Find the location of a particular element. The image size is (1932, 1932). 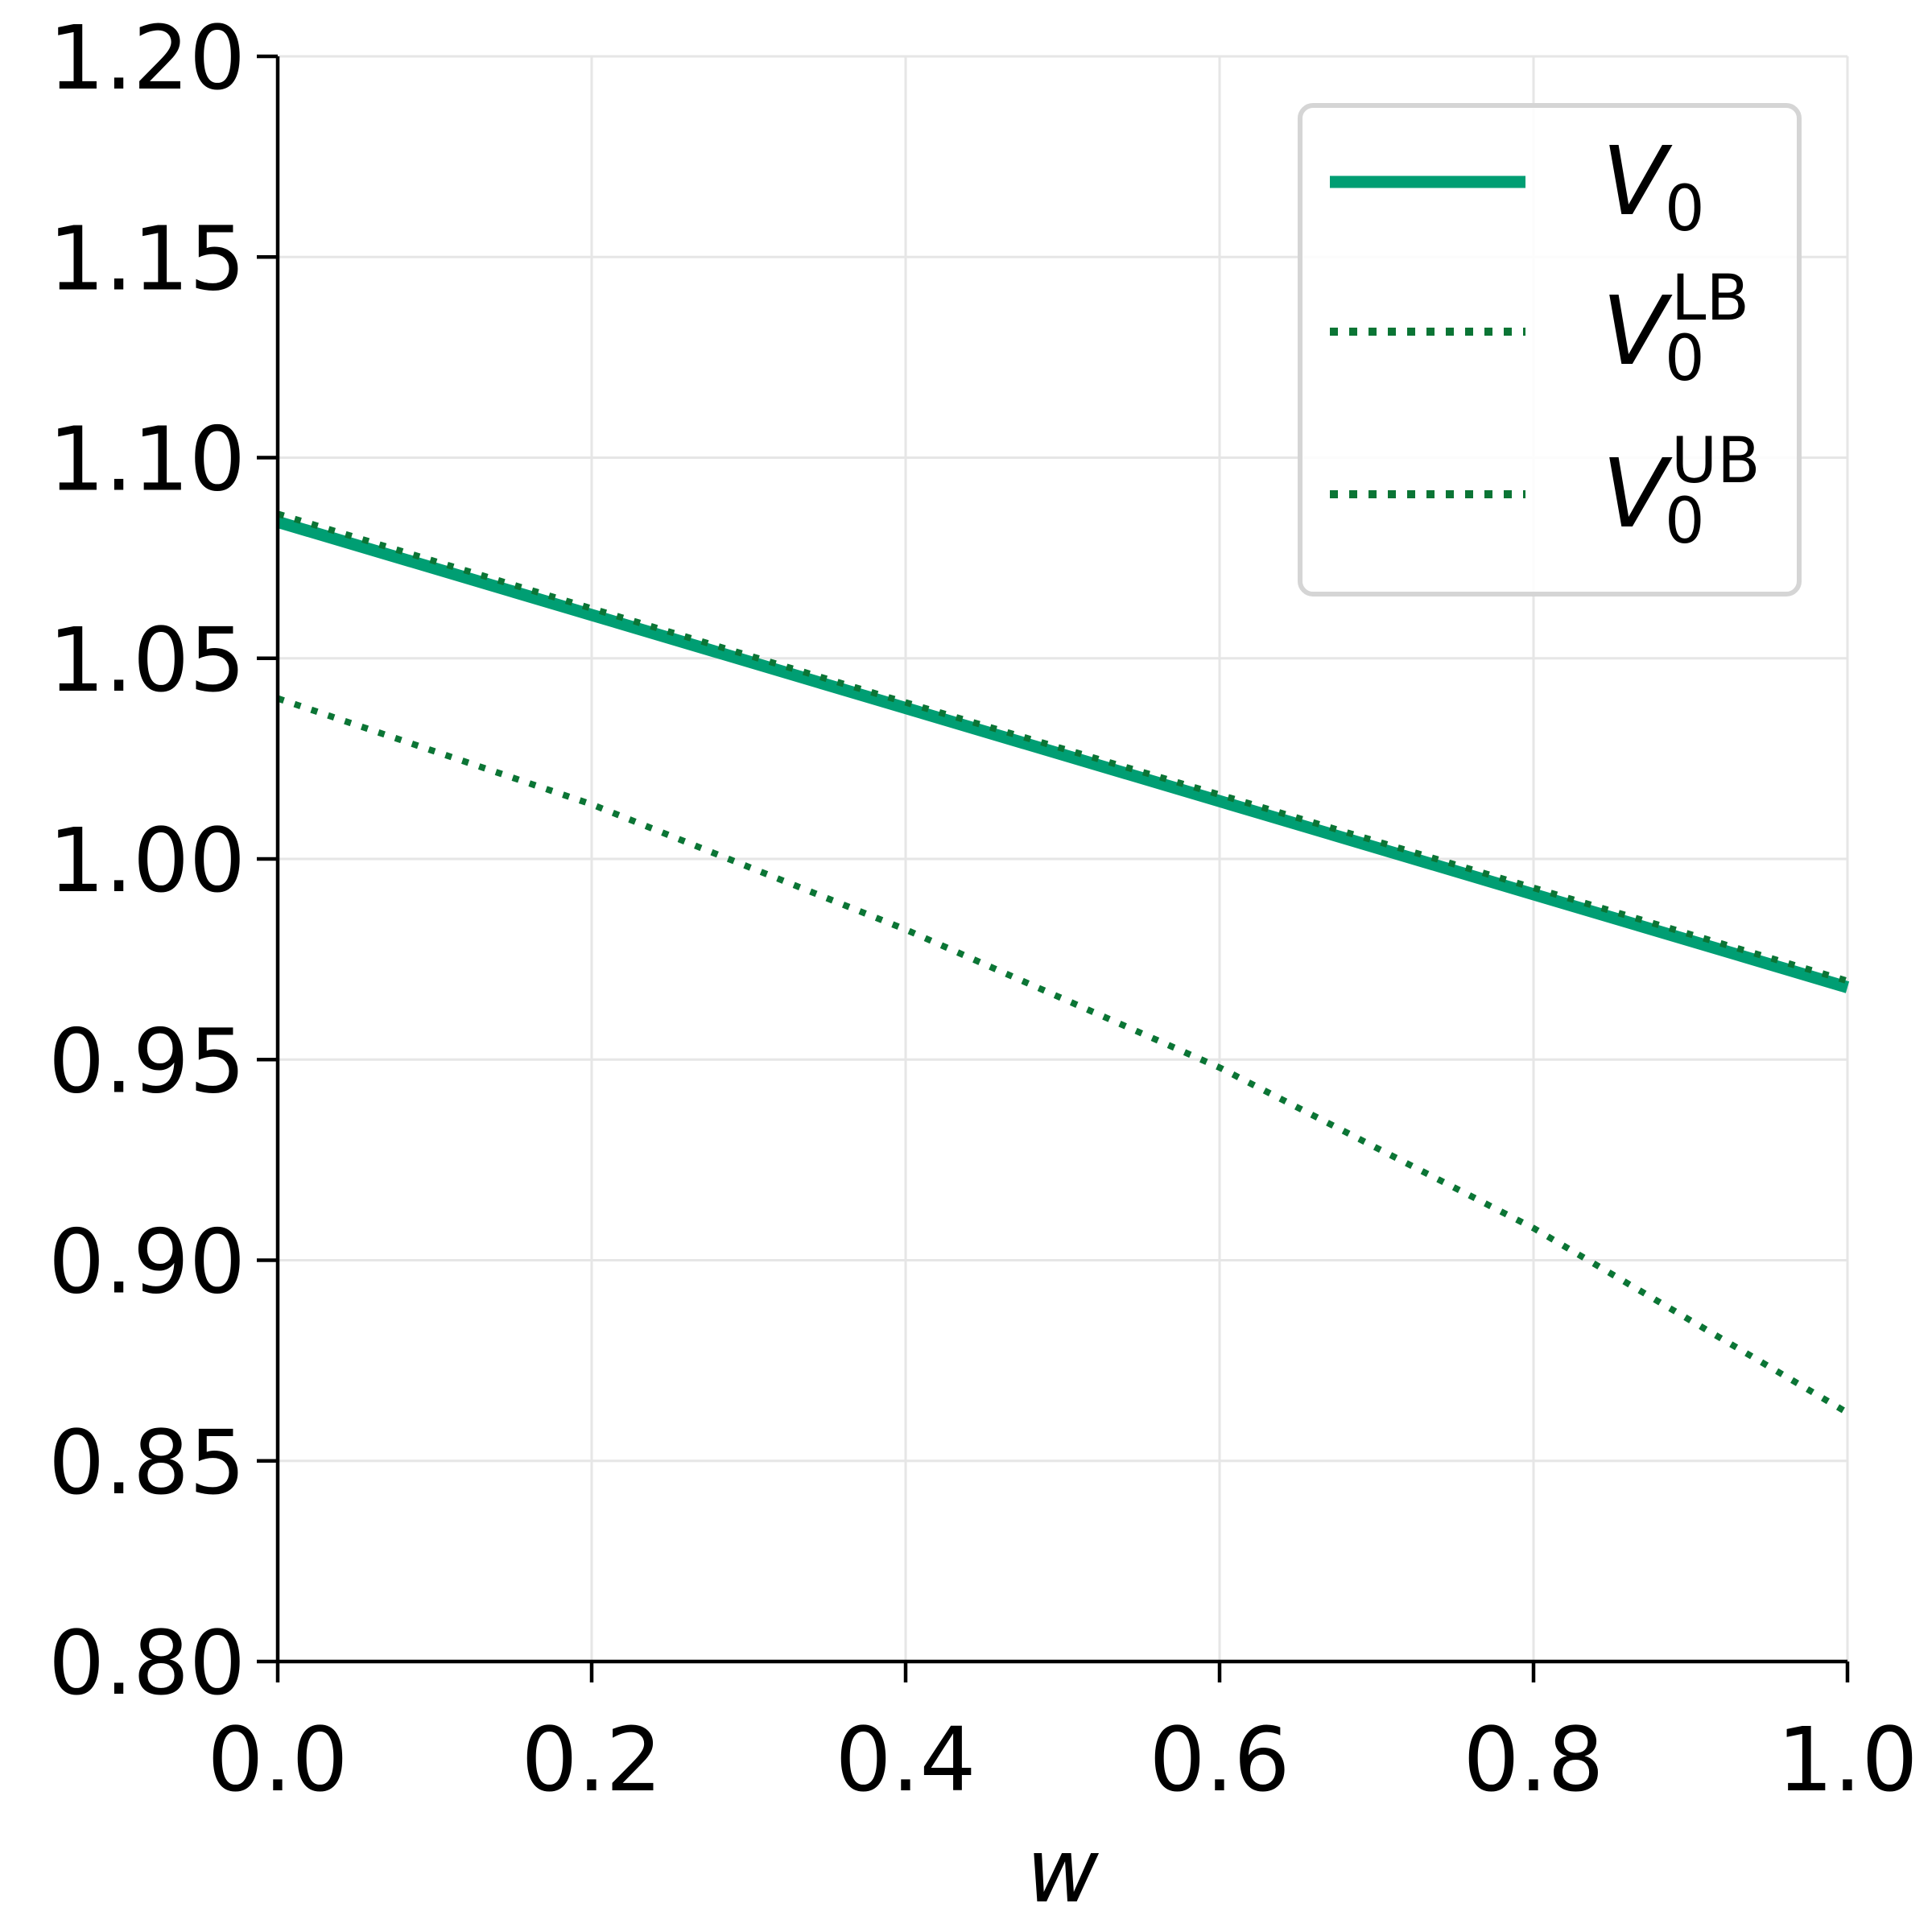

x-tick-label: 0.6 is located at coordinates (1220, 1759).